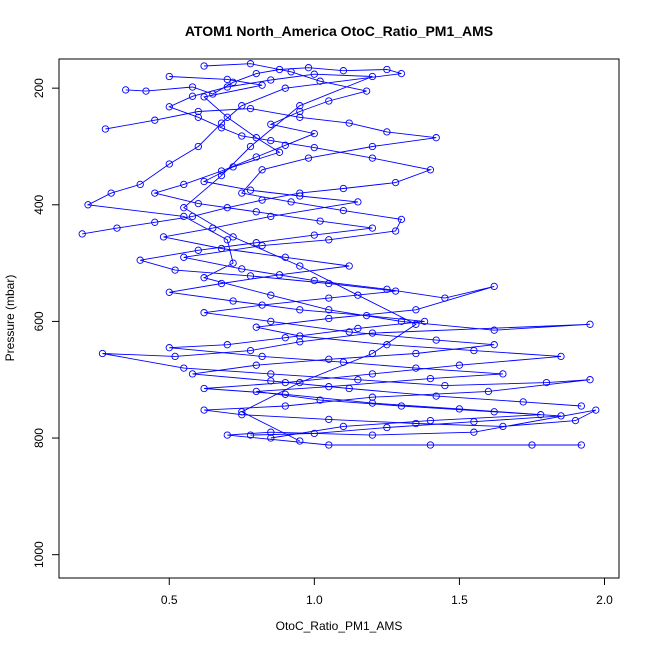  Describe the element at coordinates (314, 600) in the screenshot. I see `x-tick-label: 1.0` at that location.